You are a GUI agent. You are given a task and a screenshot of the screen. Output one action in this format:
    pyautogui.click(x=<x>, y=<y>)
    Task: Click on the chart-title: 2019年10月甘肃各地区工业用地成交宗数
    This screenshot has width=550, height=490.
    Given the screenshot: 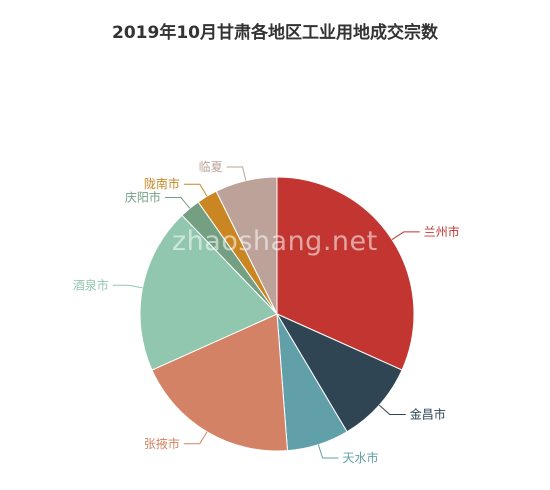 What is the action you would take?
    pyautogui.click(x=275, y=33)
    